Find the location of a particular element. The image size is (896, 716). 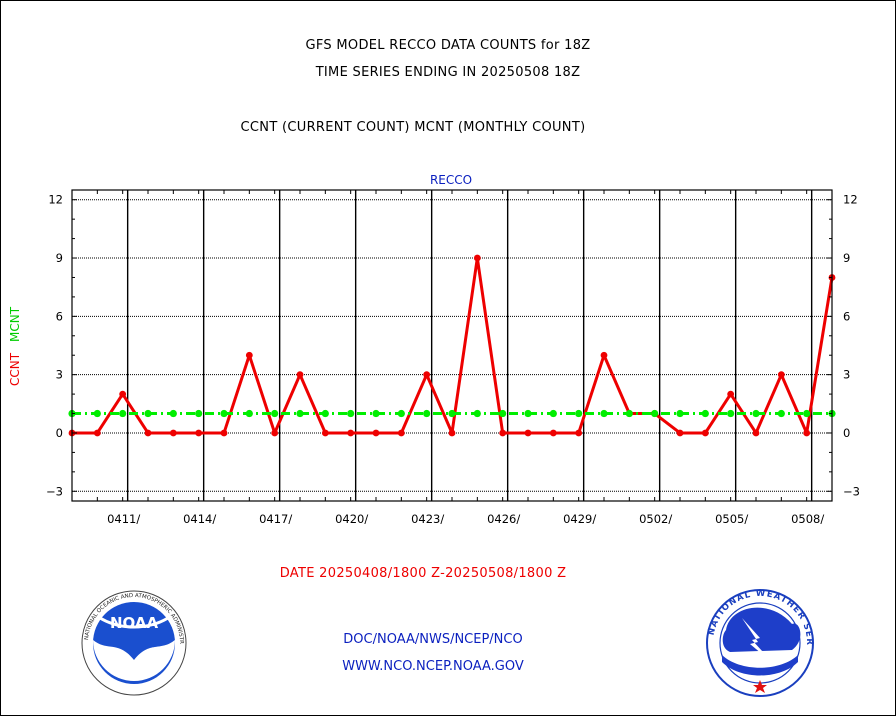

chart-title-line1: GFS MODEL RECCO DATA COUNTS for 18Z is located at coordinates (448, 45).